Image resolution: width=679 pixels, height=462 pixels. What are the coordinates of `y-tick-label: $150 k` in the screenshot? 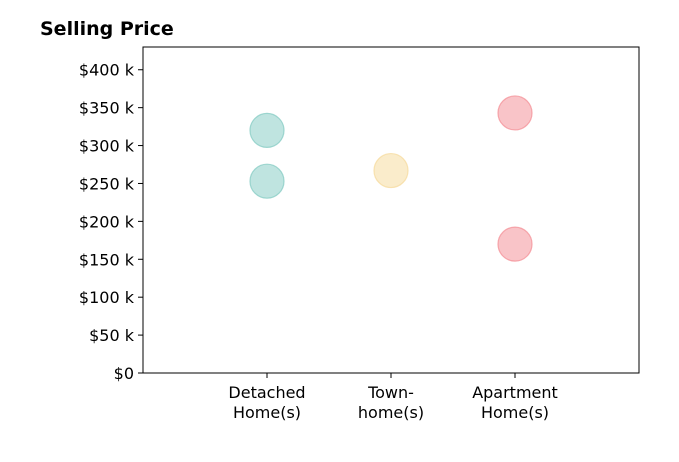 It's located at (107, 259).